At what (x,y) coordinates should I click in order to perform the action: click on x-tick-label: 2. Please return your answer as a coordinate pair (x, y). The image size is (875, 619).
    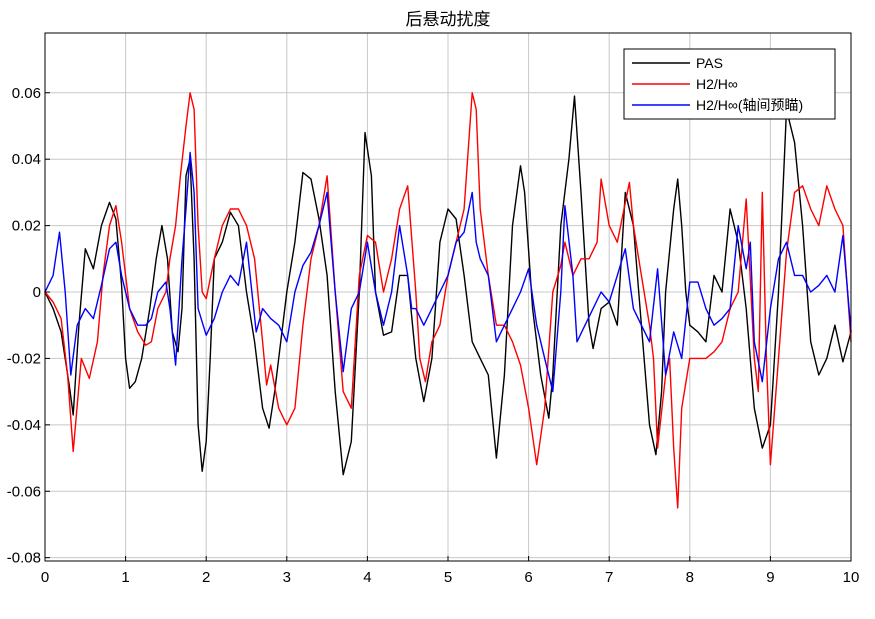
    Looking at the image, I should click on (206, 577).